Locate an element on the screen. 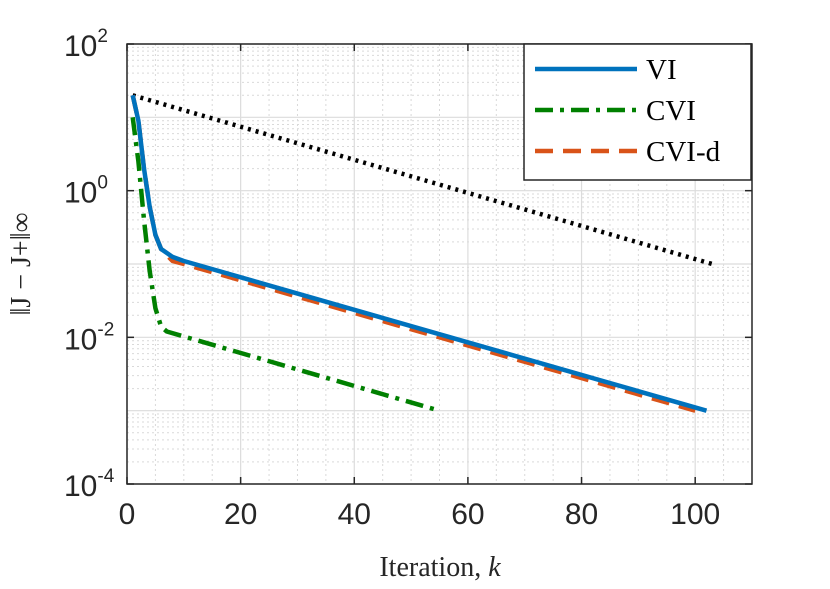 The height and width of the screenshot is (589, 830). x-tick-label: 40 is located at coordinates (354, 514).